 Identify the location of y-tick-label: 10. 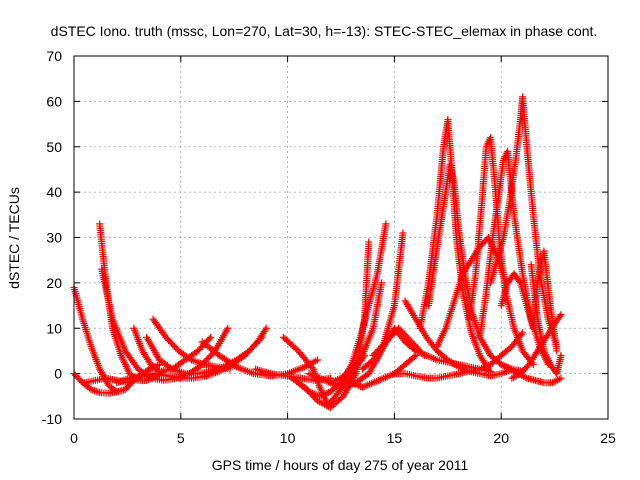
(54, 328).